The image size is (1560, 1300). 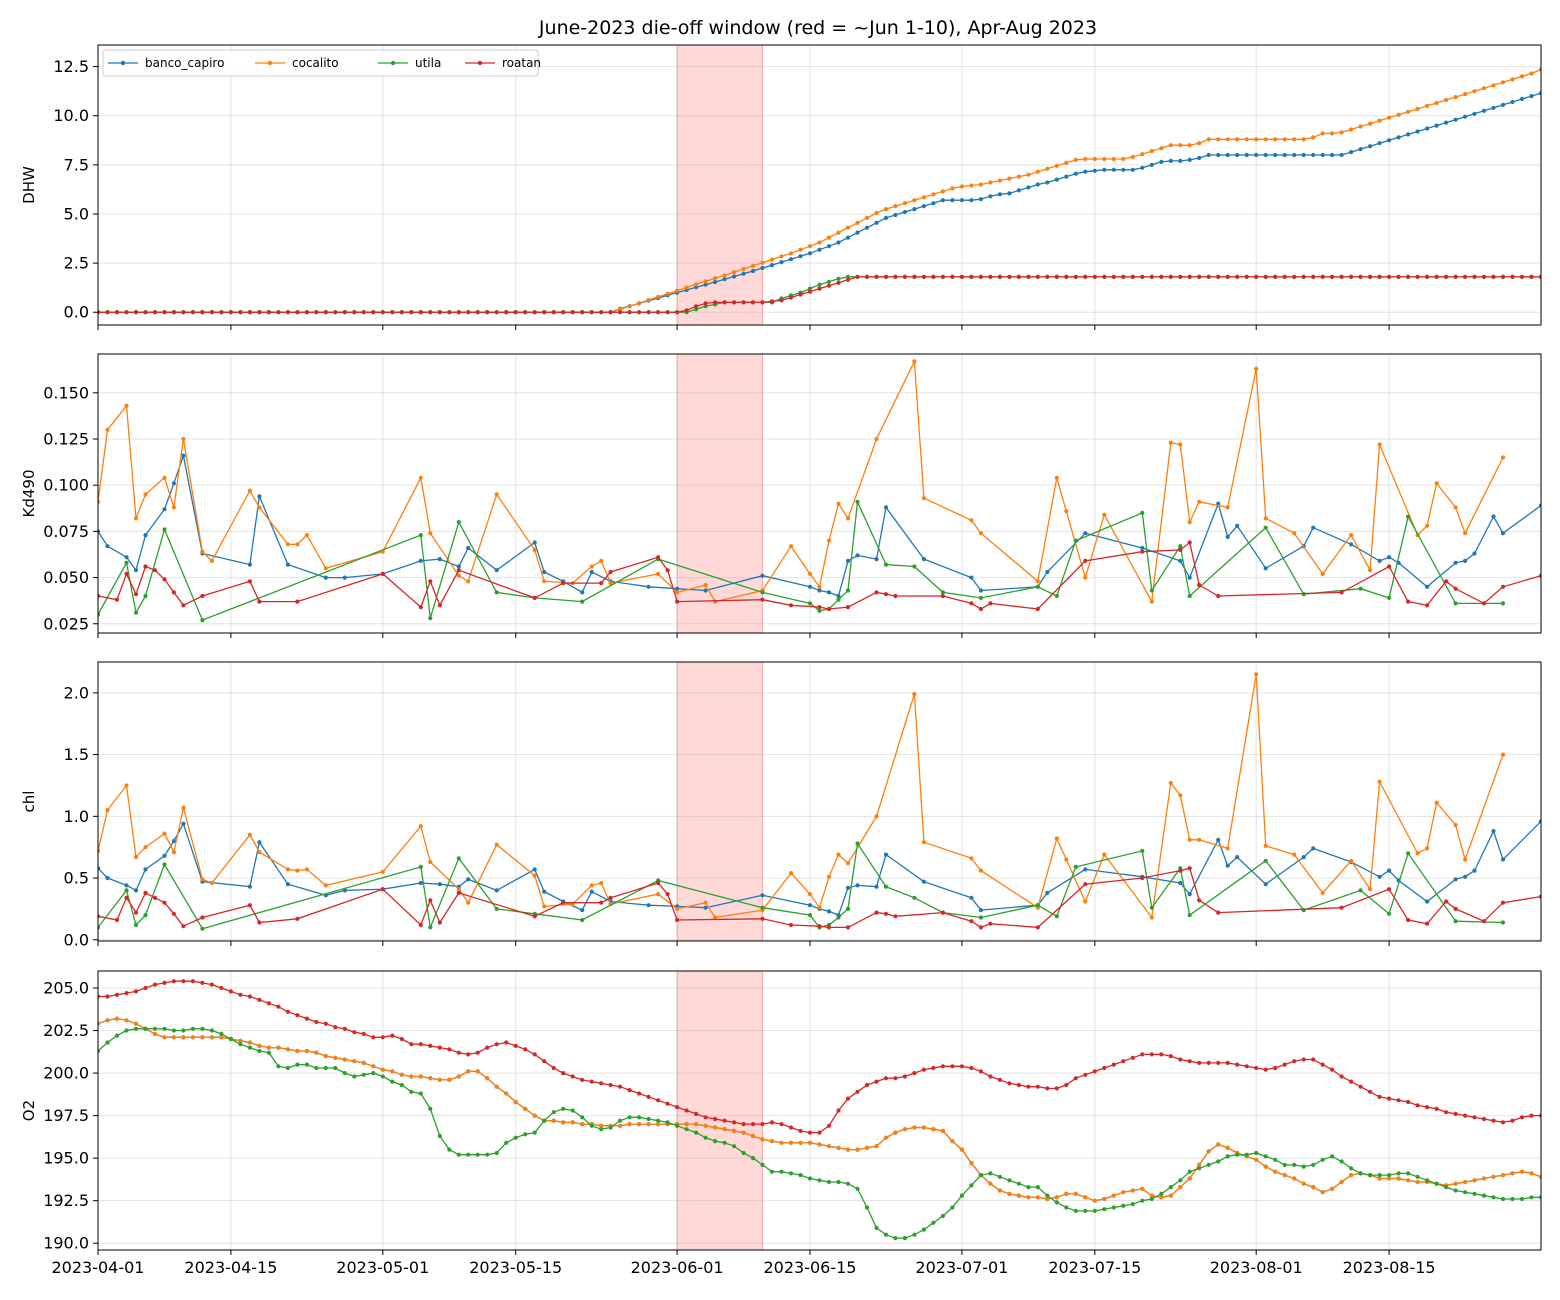 What do you see at coordinates (66, 988) in the screenshot?
I see `y-tick-label: 205.0` at bounding box center [66, 988].